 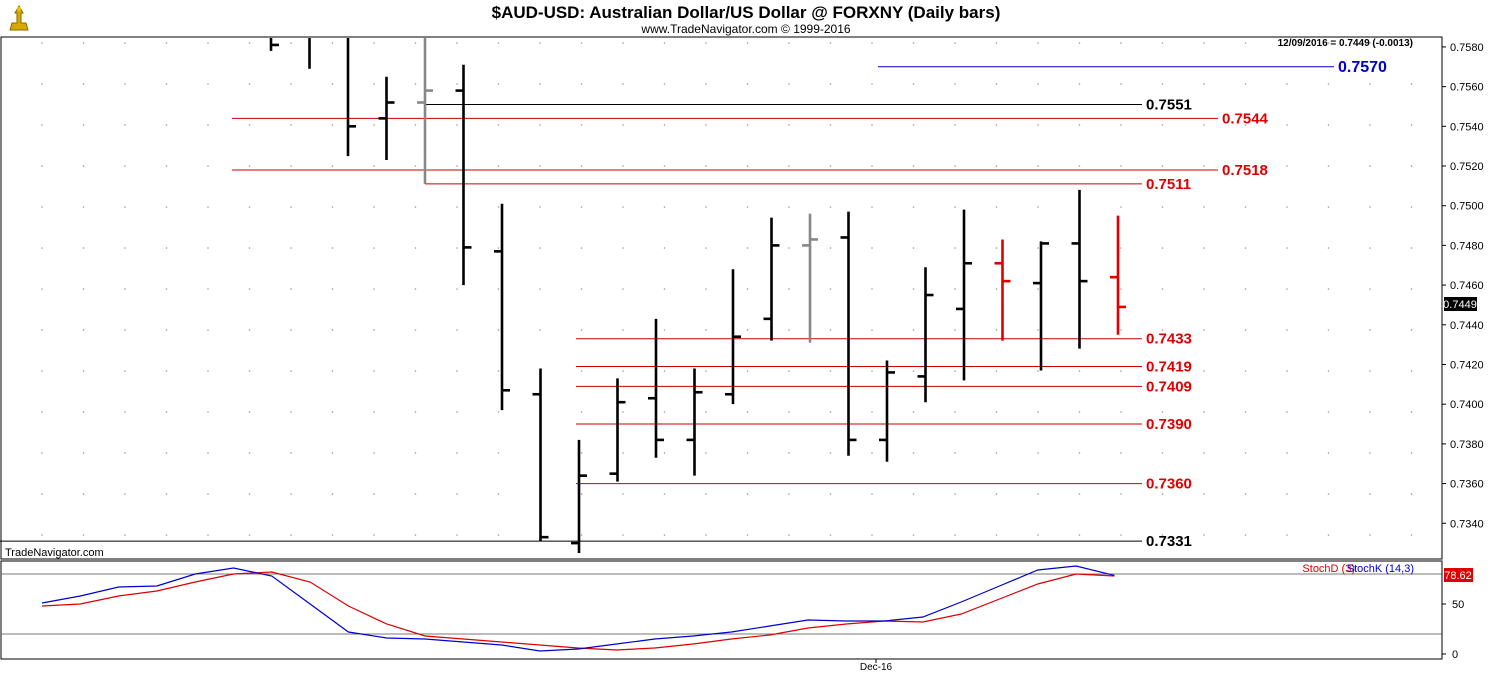 I want to click on level-label: 0.7331, so click(x=1169, y=541).